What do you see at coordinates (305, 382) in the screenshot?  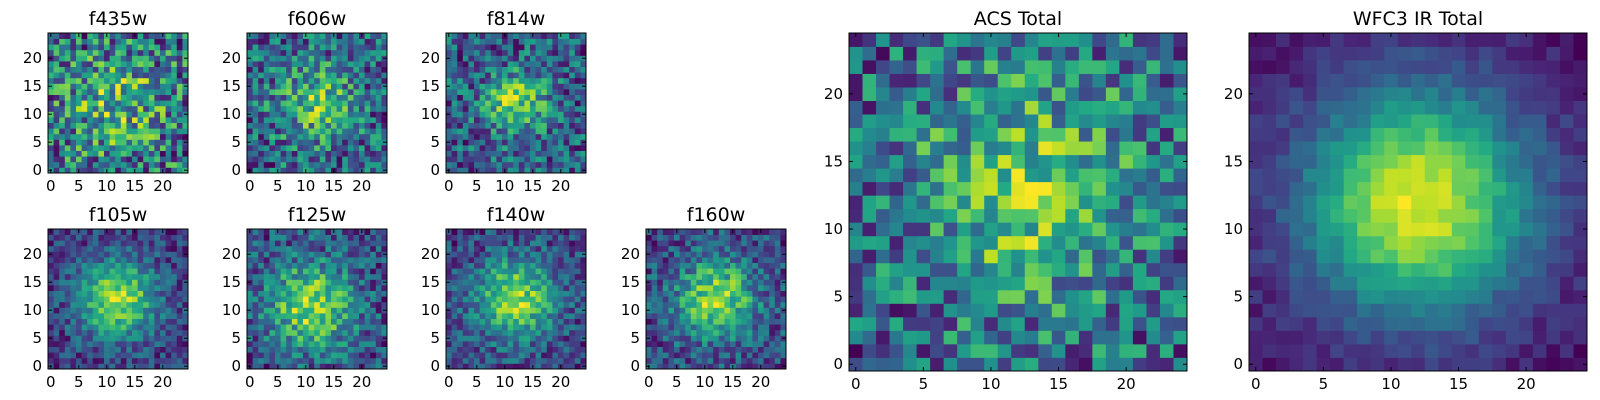 I see `x-tick-label: 10` at bounding box center [305, 382].